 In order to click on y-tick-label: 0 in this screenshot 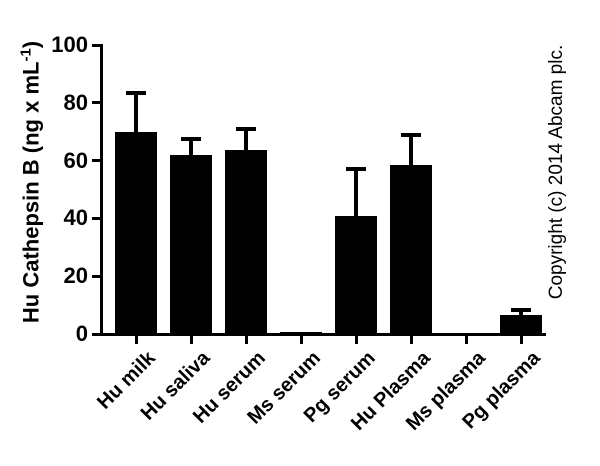, I will do `click(81, 333)`.